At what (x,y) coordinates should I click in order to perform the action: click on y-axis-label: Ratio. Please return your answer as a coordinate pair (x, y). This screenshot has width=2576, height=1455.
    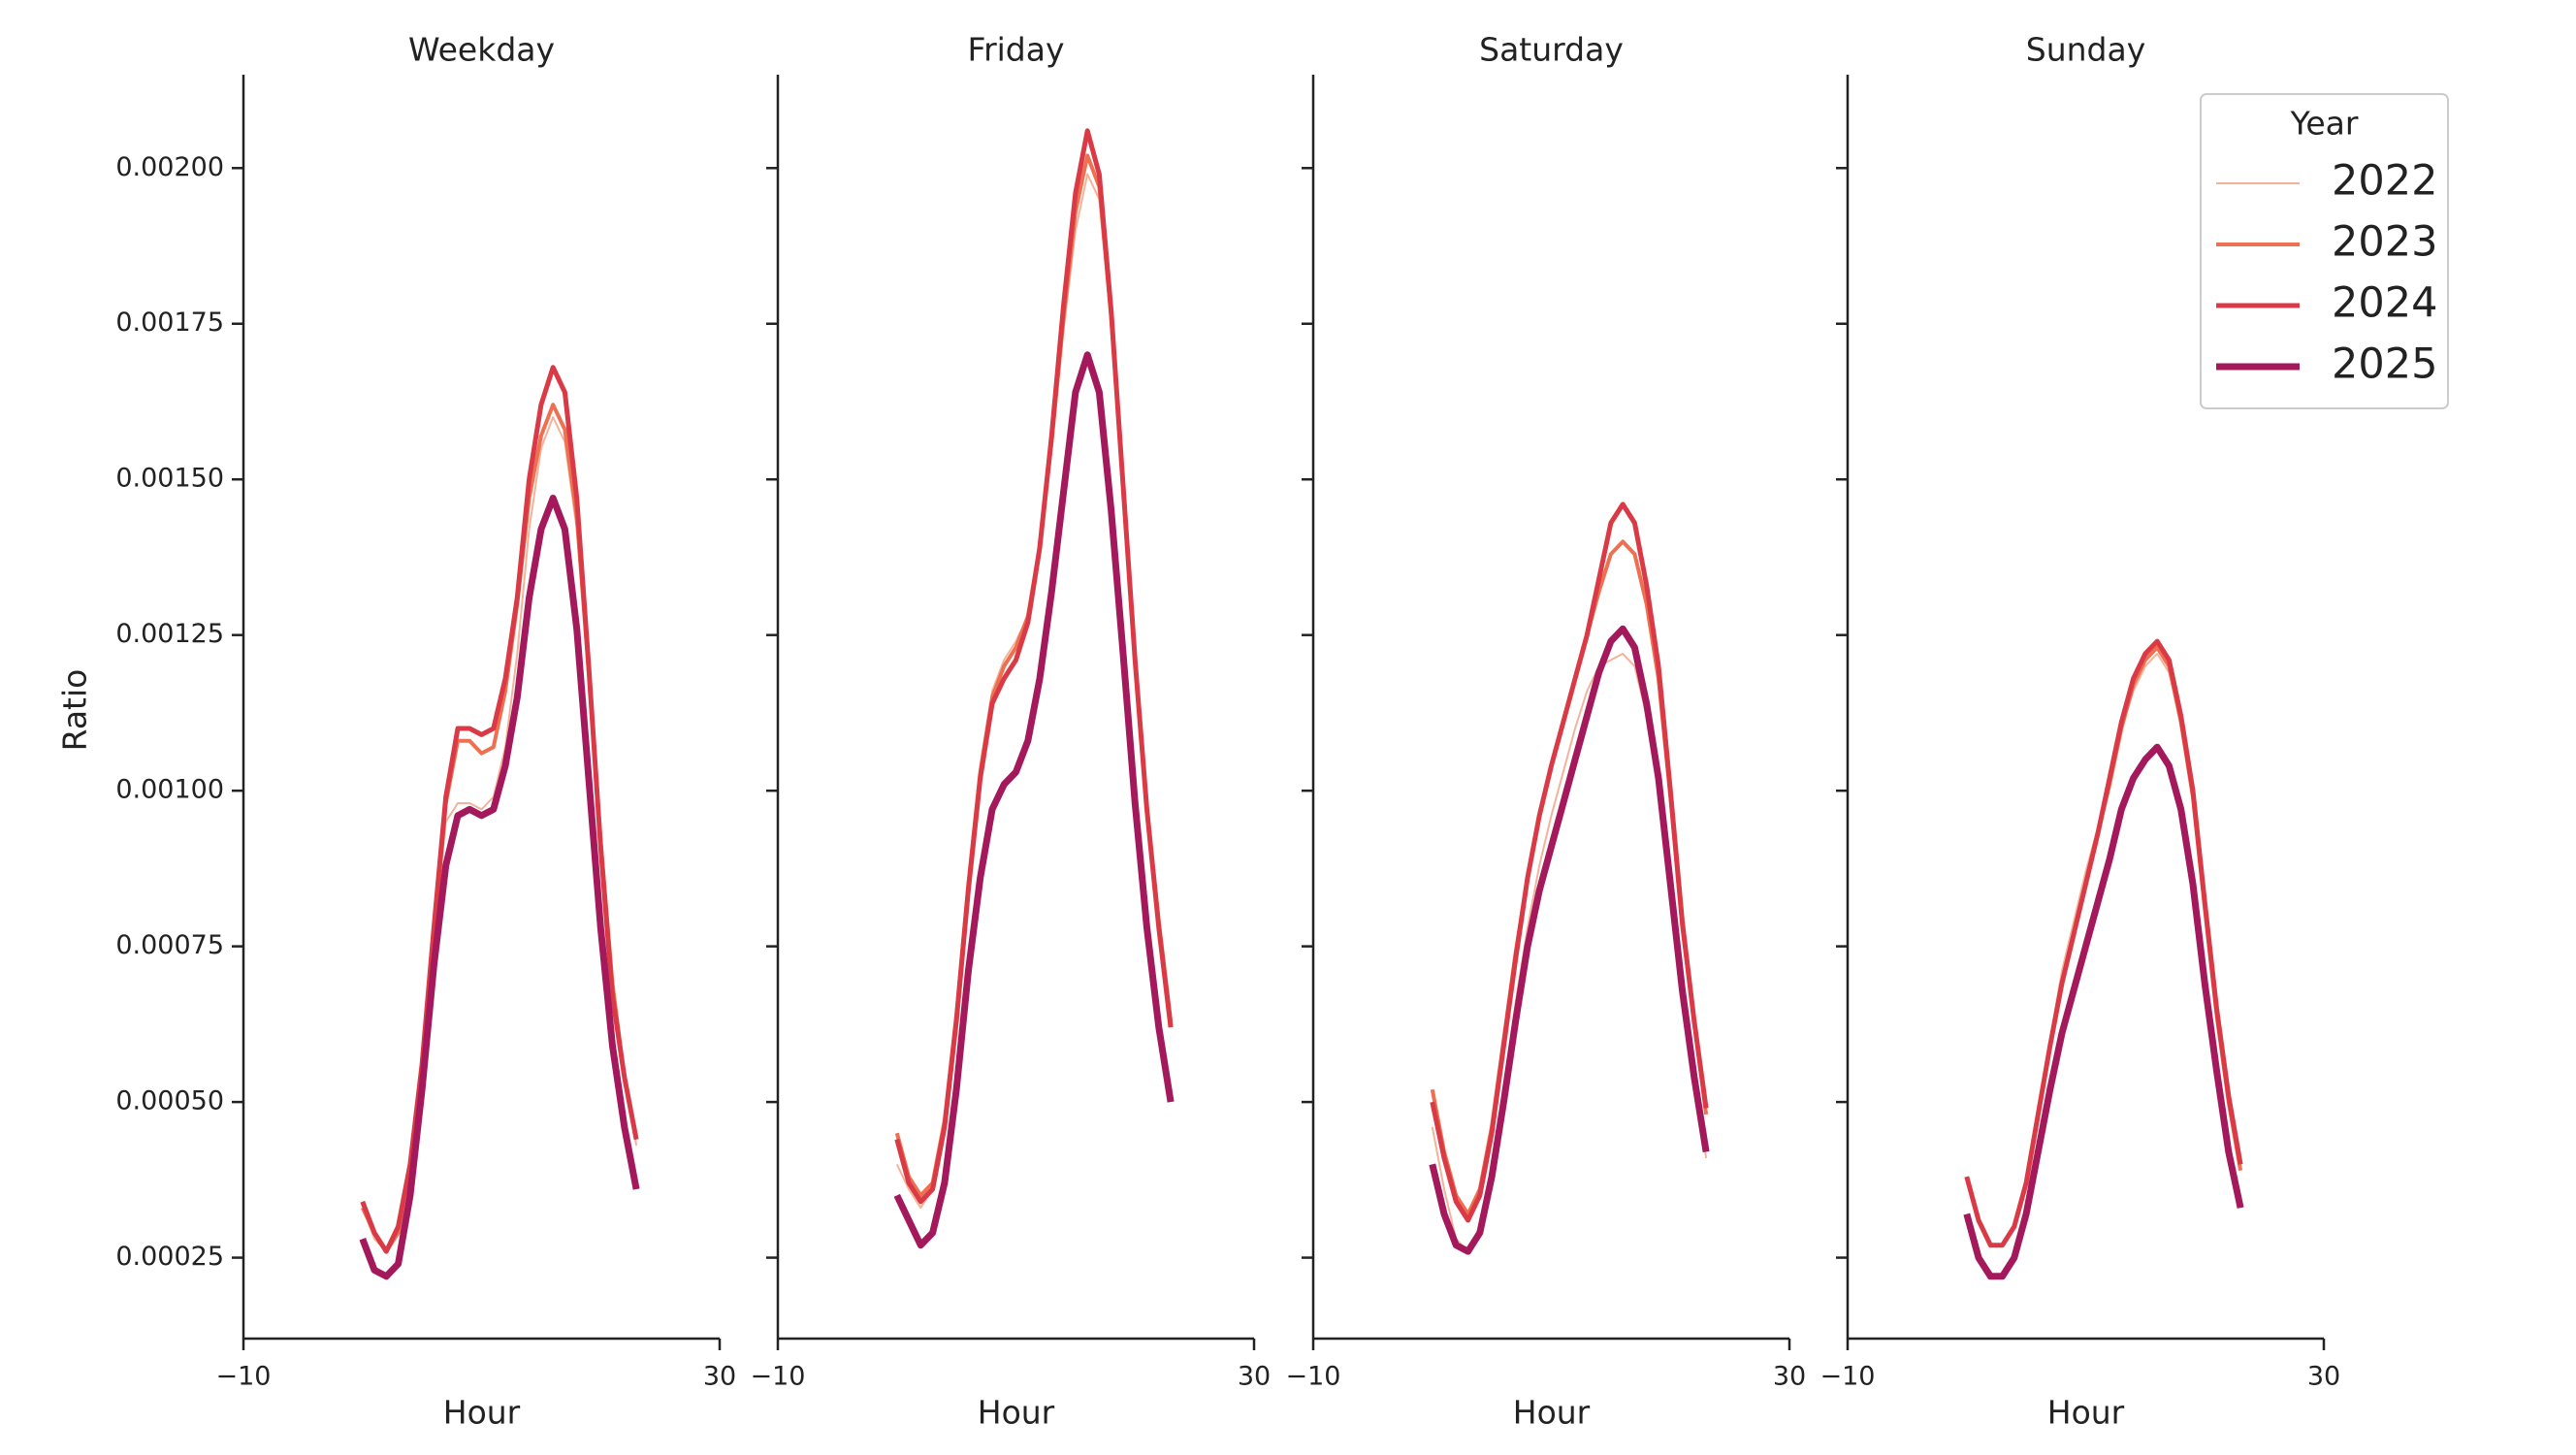
    Looking at the image, I should click on (75, 710).